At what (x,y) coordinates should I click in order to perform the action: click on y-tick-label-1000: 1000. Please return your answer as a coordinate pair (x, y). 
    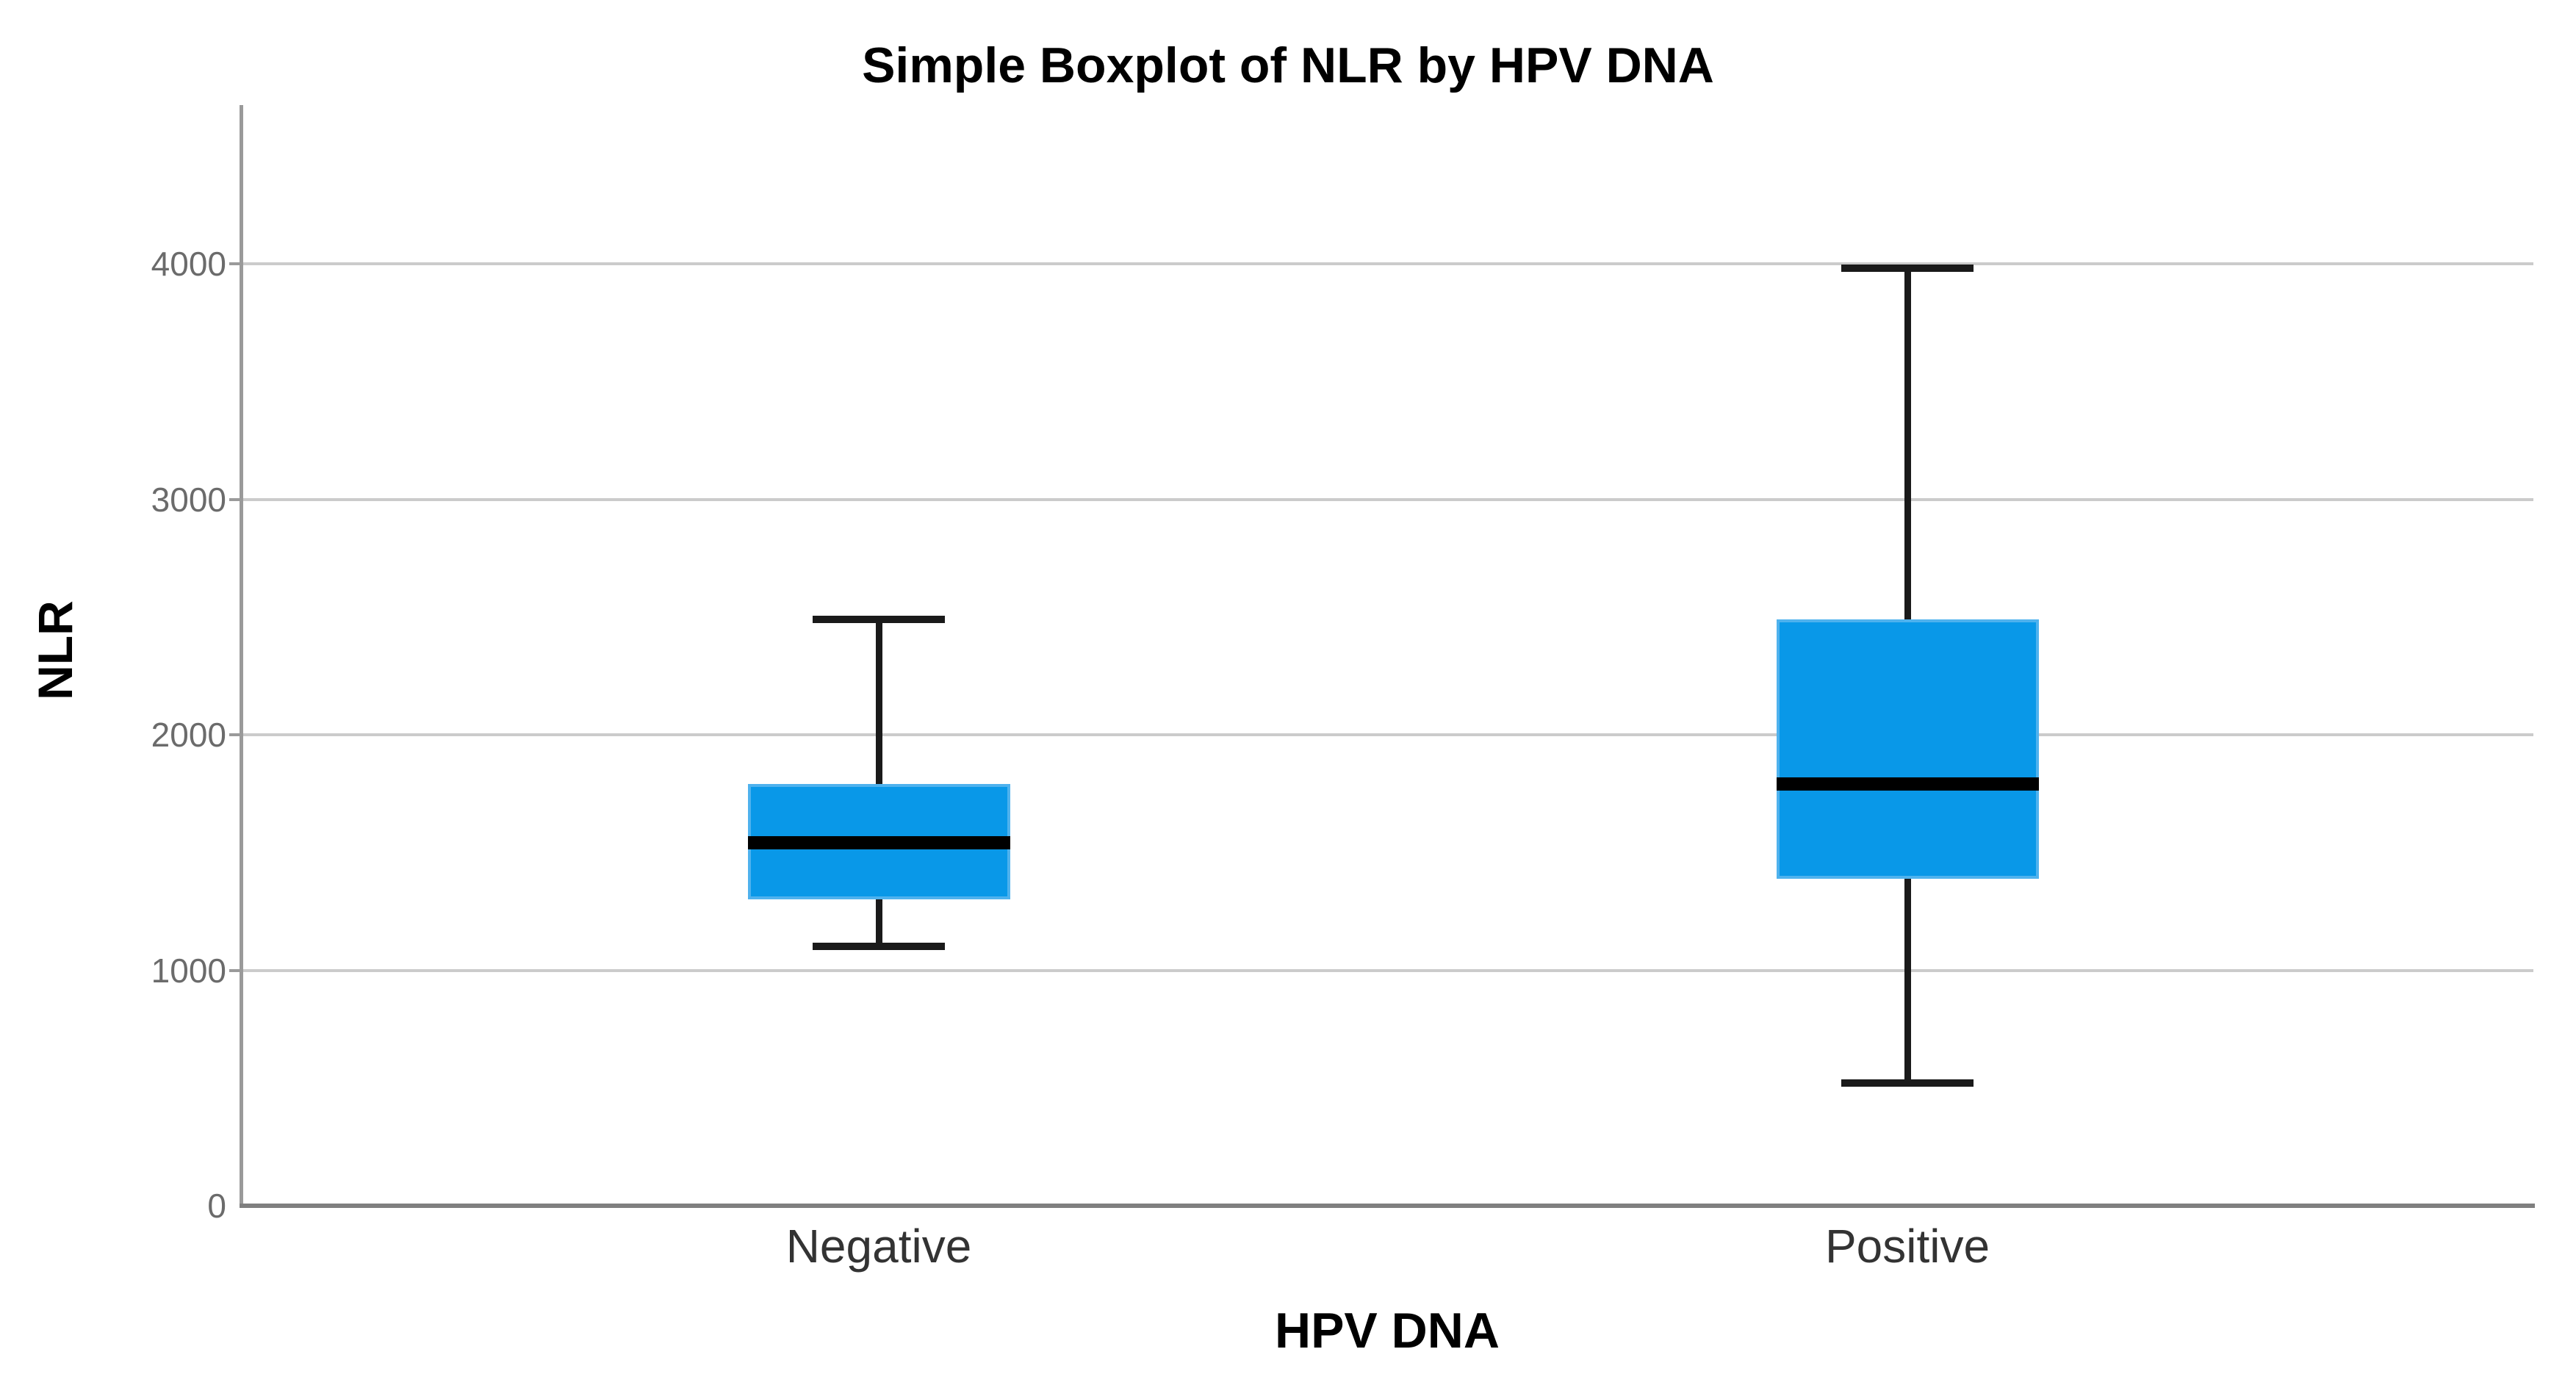
    Looking at the image, I should click on (188, 970).